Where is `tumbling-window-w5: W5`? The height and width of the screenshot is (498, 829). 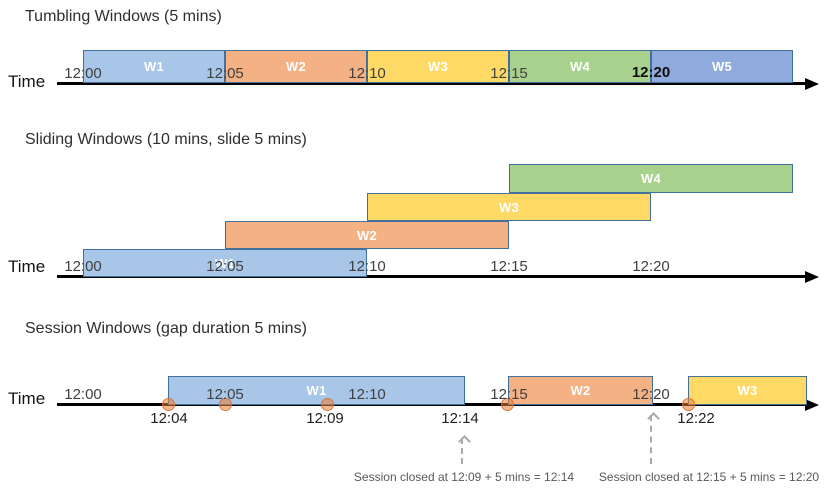
tumbling-window-w5: W5 is located at coordinates (722, 66).